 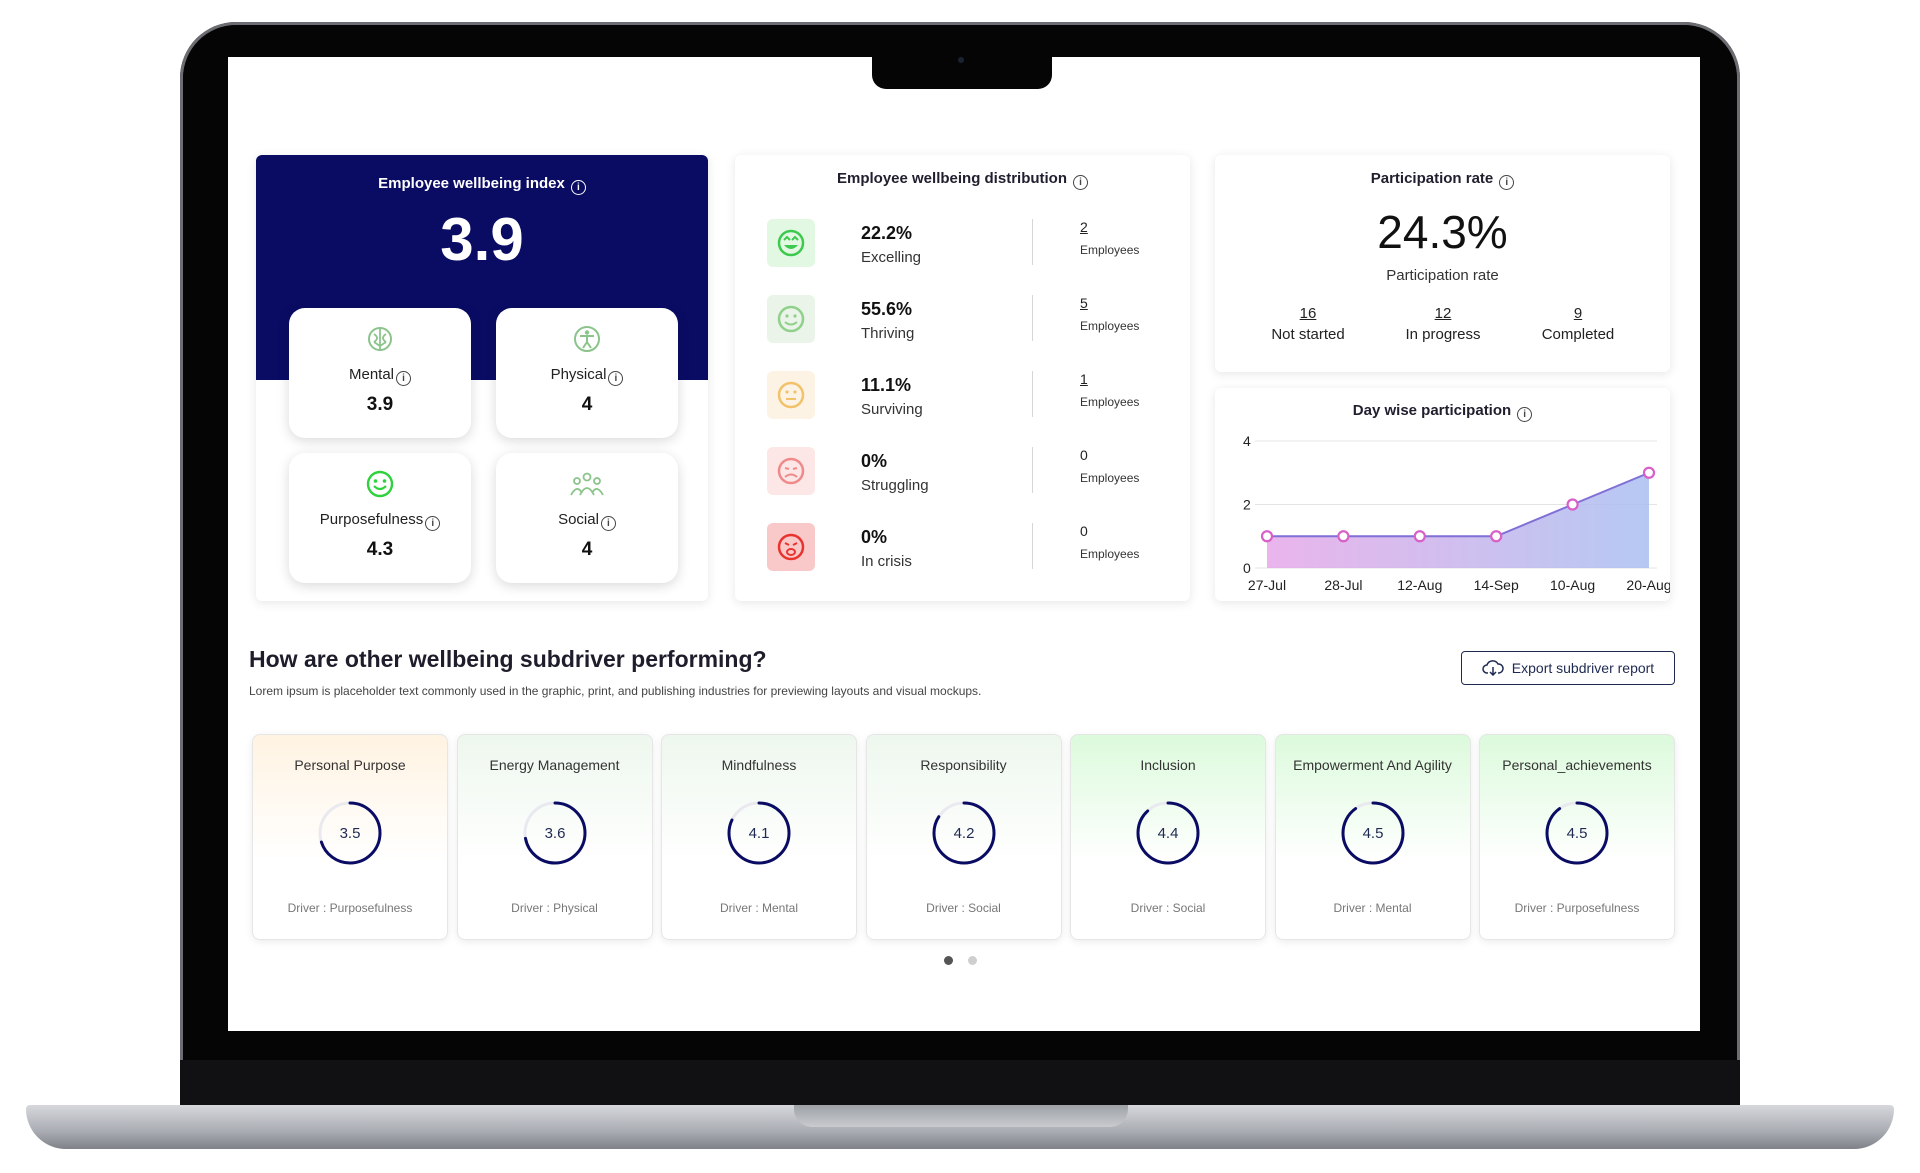 What do you see at coordinates (1168, 765) in the screenshot?
I see `subdriver-name: Inclusion` at bounding box center [1168, 765].